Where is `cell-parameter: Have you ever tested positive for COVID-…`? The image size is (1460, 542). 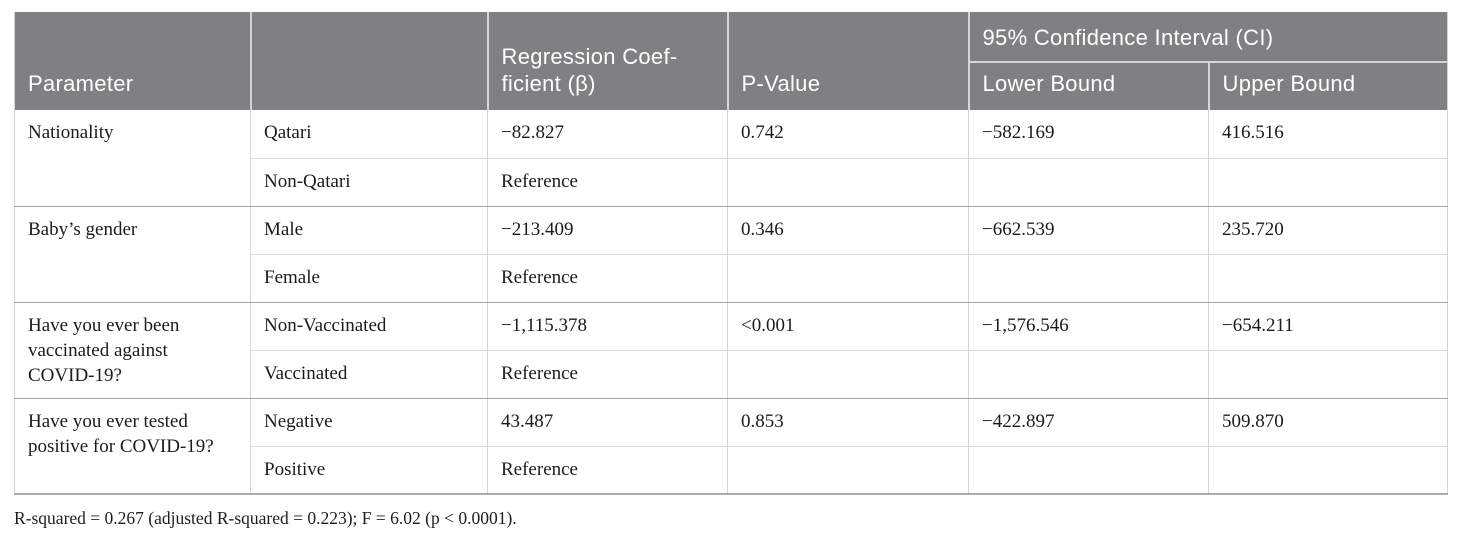
cell-parameter: Have you ever tested positive for COVID-… is located at coordinates (132, 446).